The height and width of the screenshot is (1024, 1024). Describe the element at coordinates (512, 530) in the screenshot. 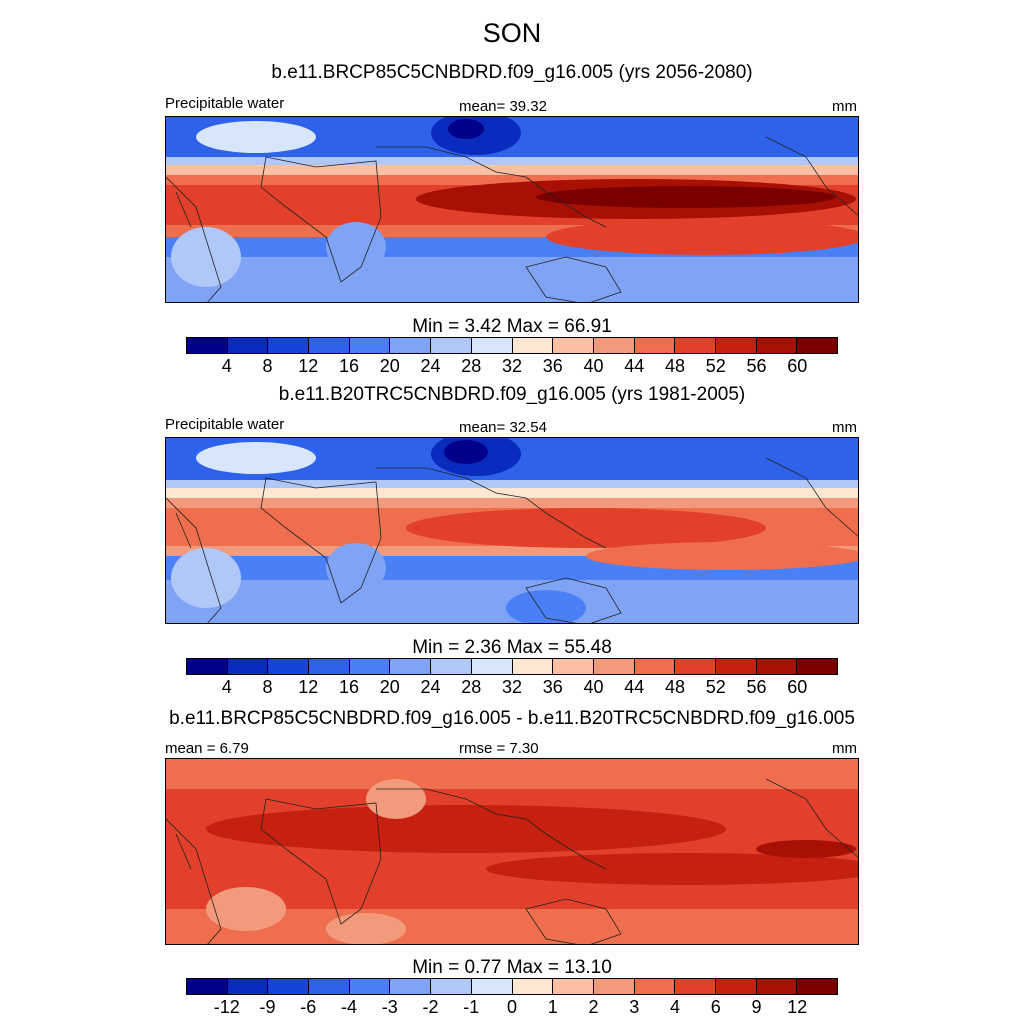

I see `panel-2-map` at that location.